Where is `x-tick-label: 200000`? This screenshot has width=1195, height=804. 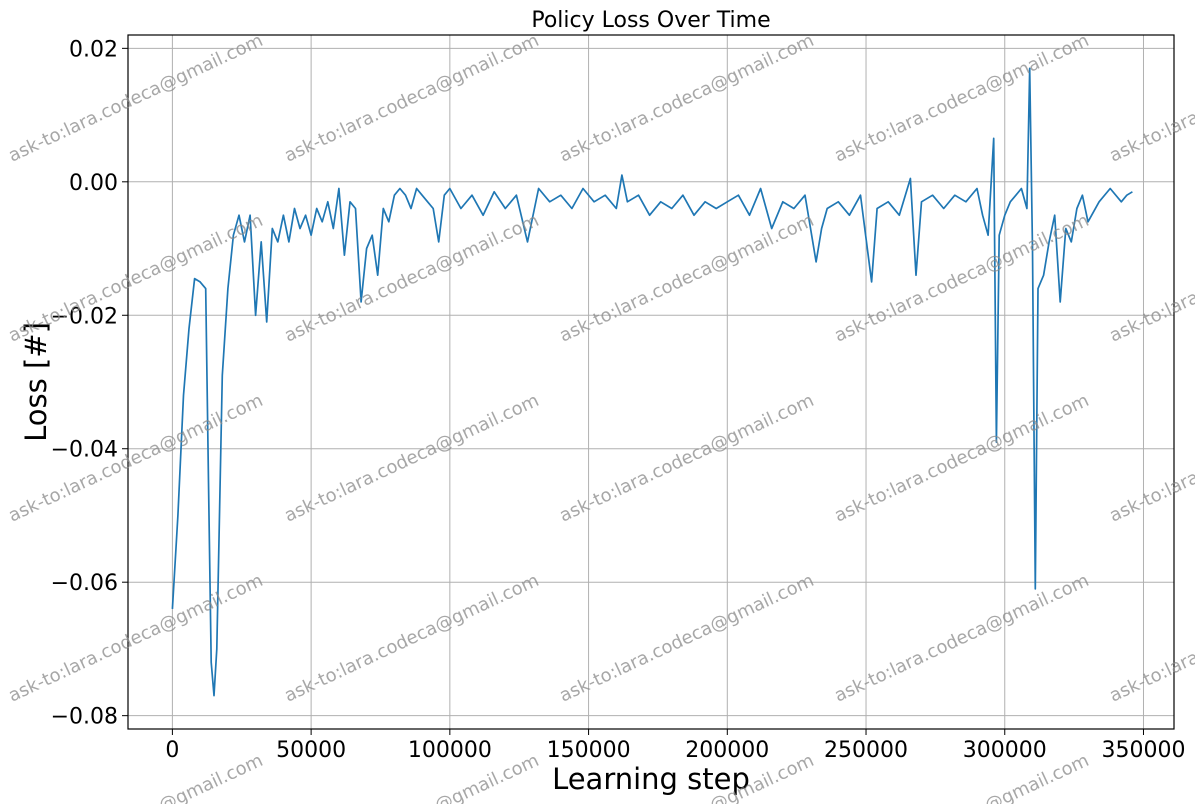 x-tick-label: 200000 is located at coordinates (727, 750).